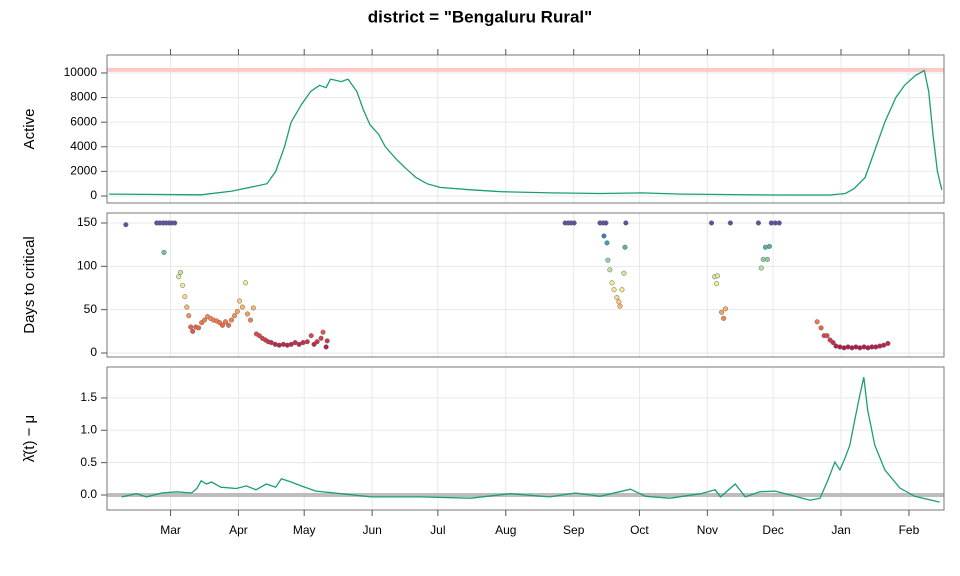  What do you see at coordinates (170, 530) in the screenshot?
I see `x-tick-label: Mar` at bounding box center [170, 530].